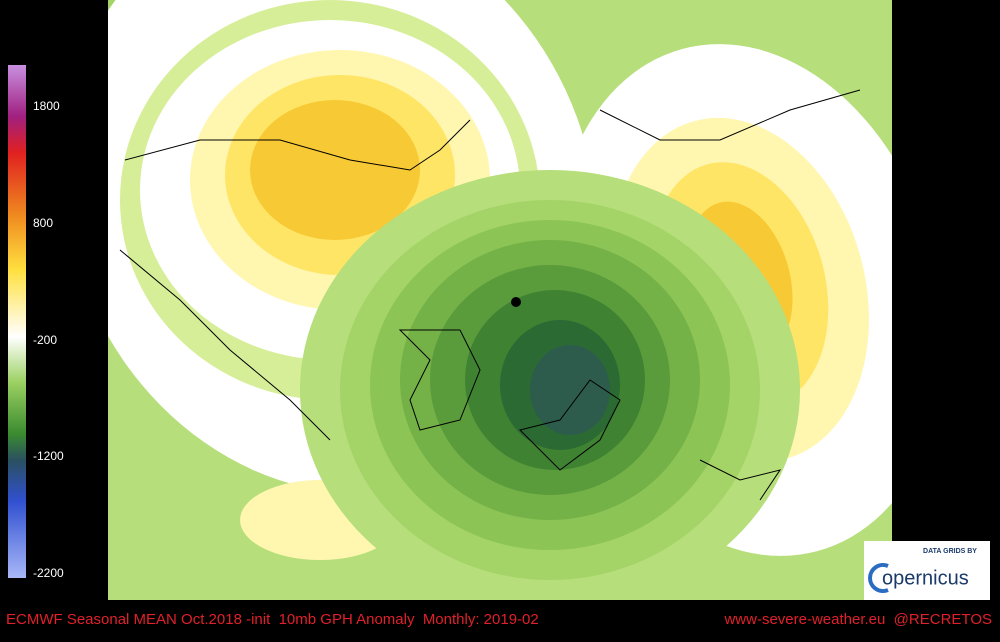 This screenshot has height=642, width=1000. Describe the element at coordinates (45, 340) in the screenshot. I see `colorbar-label: -200` at that location.